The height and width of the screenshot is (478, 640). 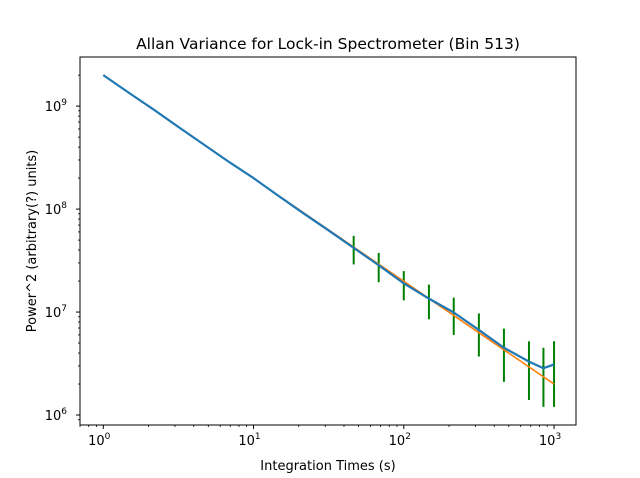 What do you see at coordinates (327, 466) in the screenshot?
I see `x-axis-label: Integration Times (s)` at bounding box center [327, 466].